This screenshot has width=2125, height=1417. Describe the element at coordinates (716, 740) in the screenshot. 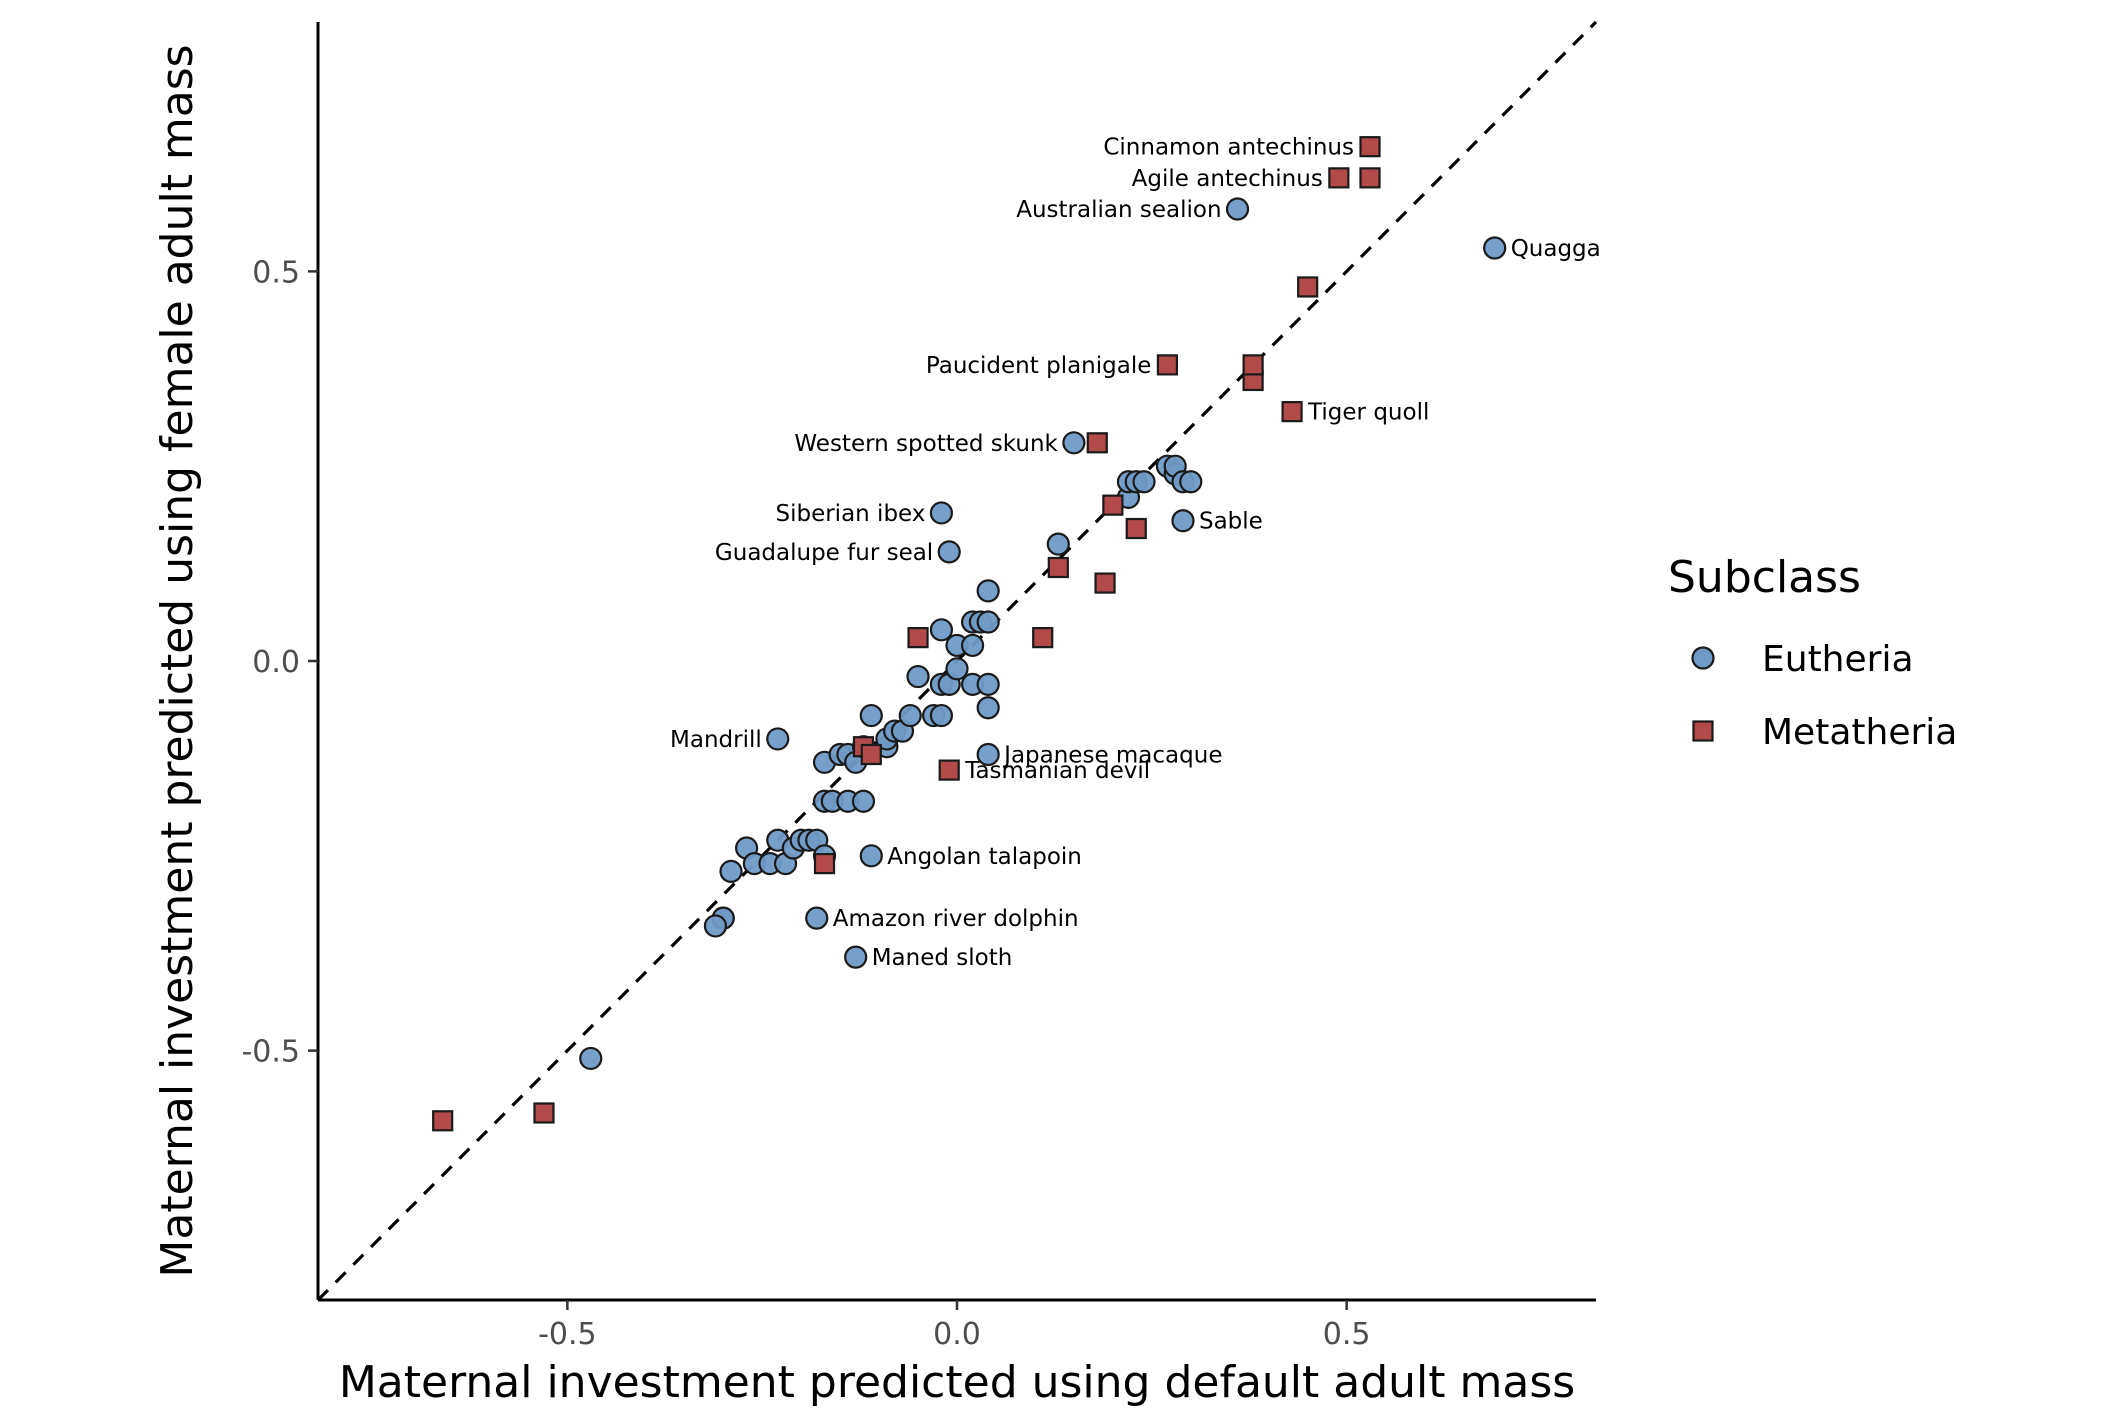

I see `point-label: Mandrill` at that location.